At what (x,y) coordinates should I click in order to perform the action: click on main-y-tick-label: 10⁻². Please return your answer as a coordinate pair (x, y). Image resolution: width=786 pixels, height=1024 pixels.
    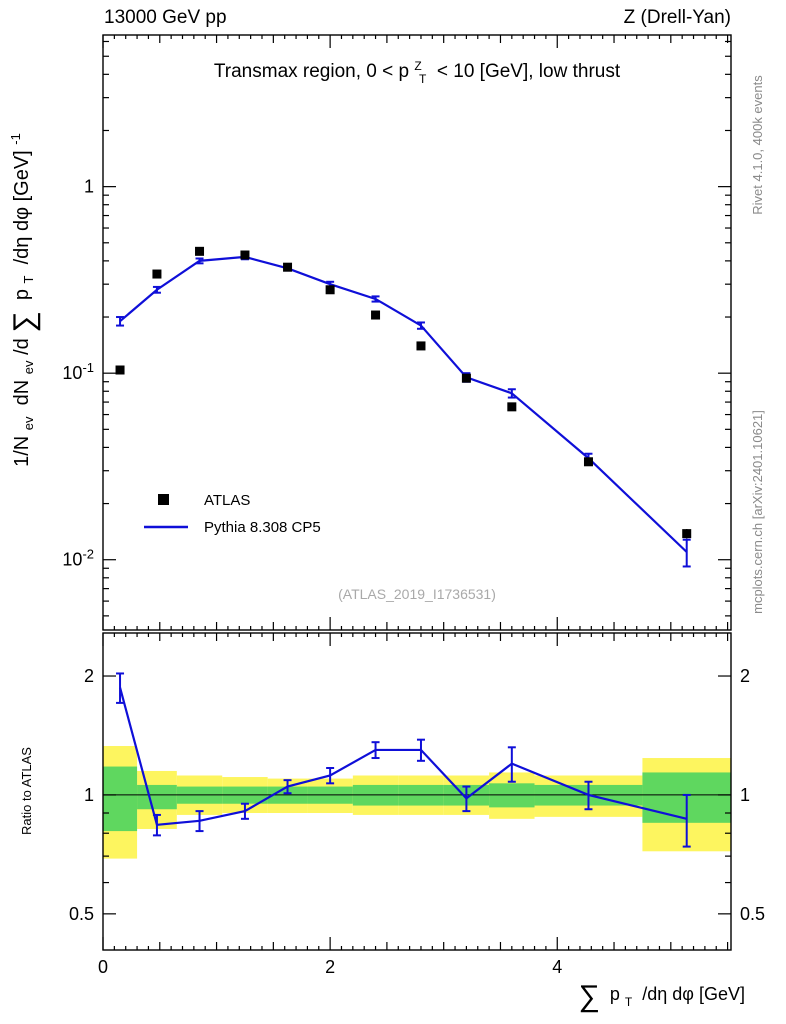
    Looking at the image, I should click on (78, 558).